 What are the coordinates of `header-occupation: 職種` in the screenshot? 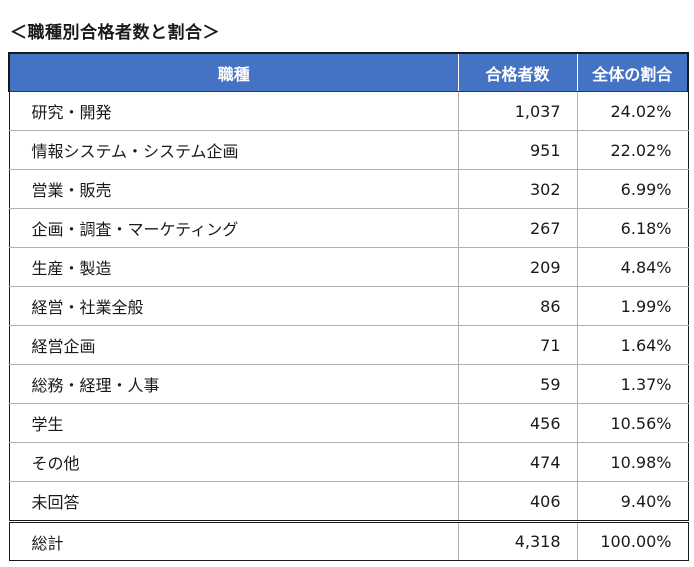 It's located at (233, 72).